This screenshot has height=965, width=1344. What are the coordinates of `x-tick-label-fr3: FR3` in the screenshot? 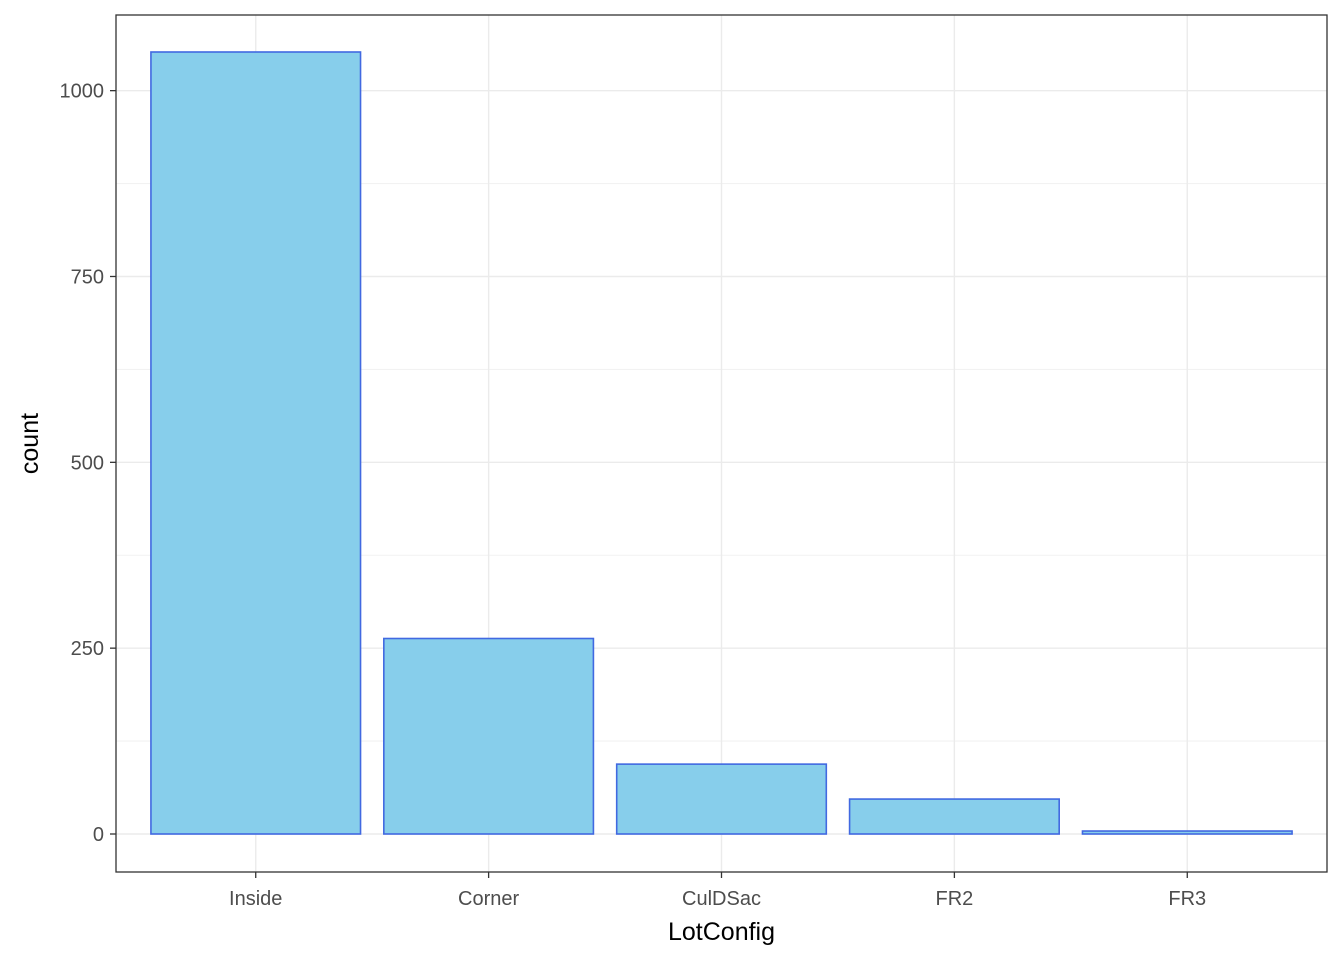 It's located at (1187, 899).